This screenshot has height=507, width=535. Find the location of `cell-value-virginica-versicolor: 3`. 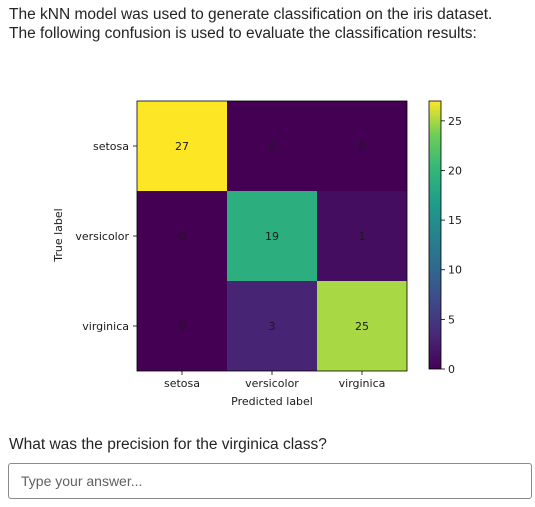

cell-value-virginica-versicolor: 3 is located at coordinates (272, 326).